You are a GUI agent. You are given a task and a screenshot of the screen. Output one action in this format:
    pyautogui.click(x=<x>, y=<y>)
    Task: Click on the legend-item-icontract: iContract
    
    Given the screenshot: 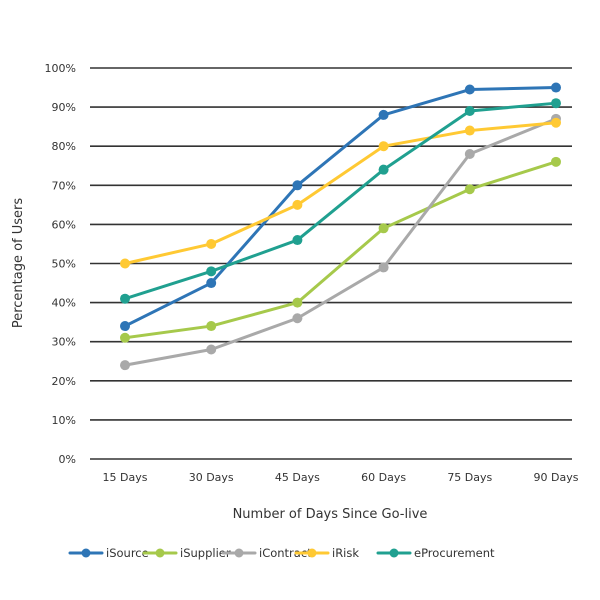 What is the action you would take?
    pyautogui.click(x=266, y=553)
    